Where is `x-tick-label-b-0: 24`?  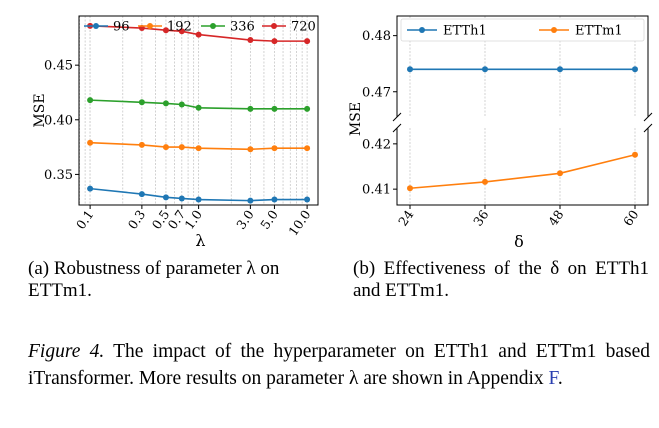 x-tick-label-b-0: 24 is located at coordinates (405, 218).